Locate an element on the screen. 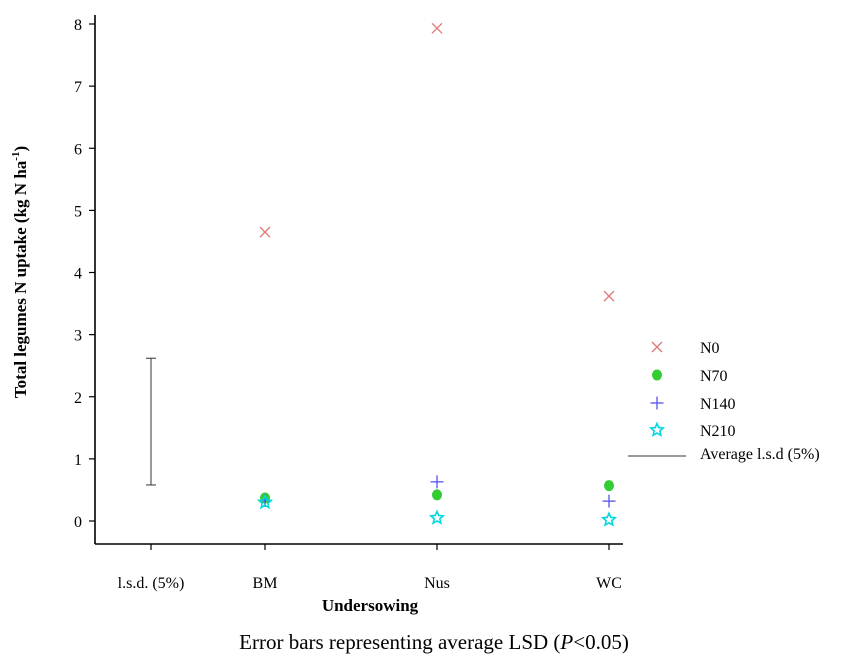 The height and width of the screenshot is (664, 868). error-bar is located at coordinates (151, 421).